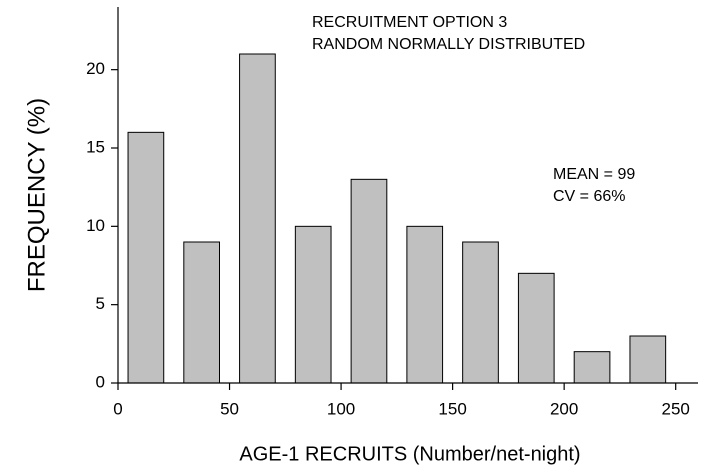 This screenshot has width=702, height=469. What do you see at coordinates (95, 146) in the screenshot?
I see `y-tick-label: 15` at bounding box center [95, 146].